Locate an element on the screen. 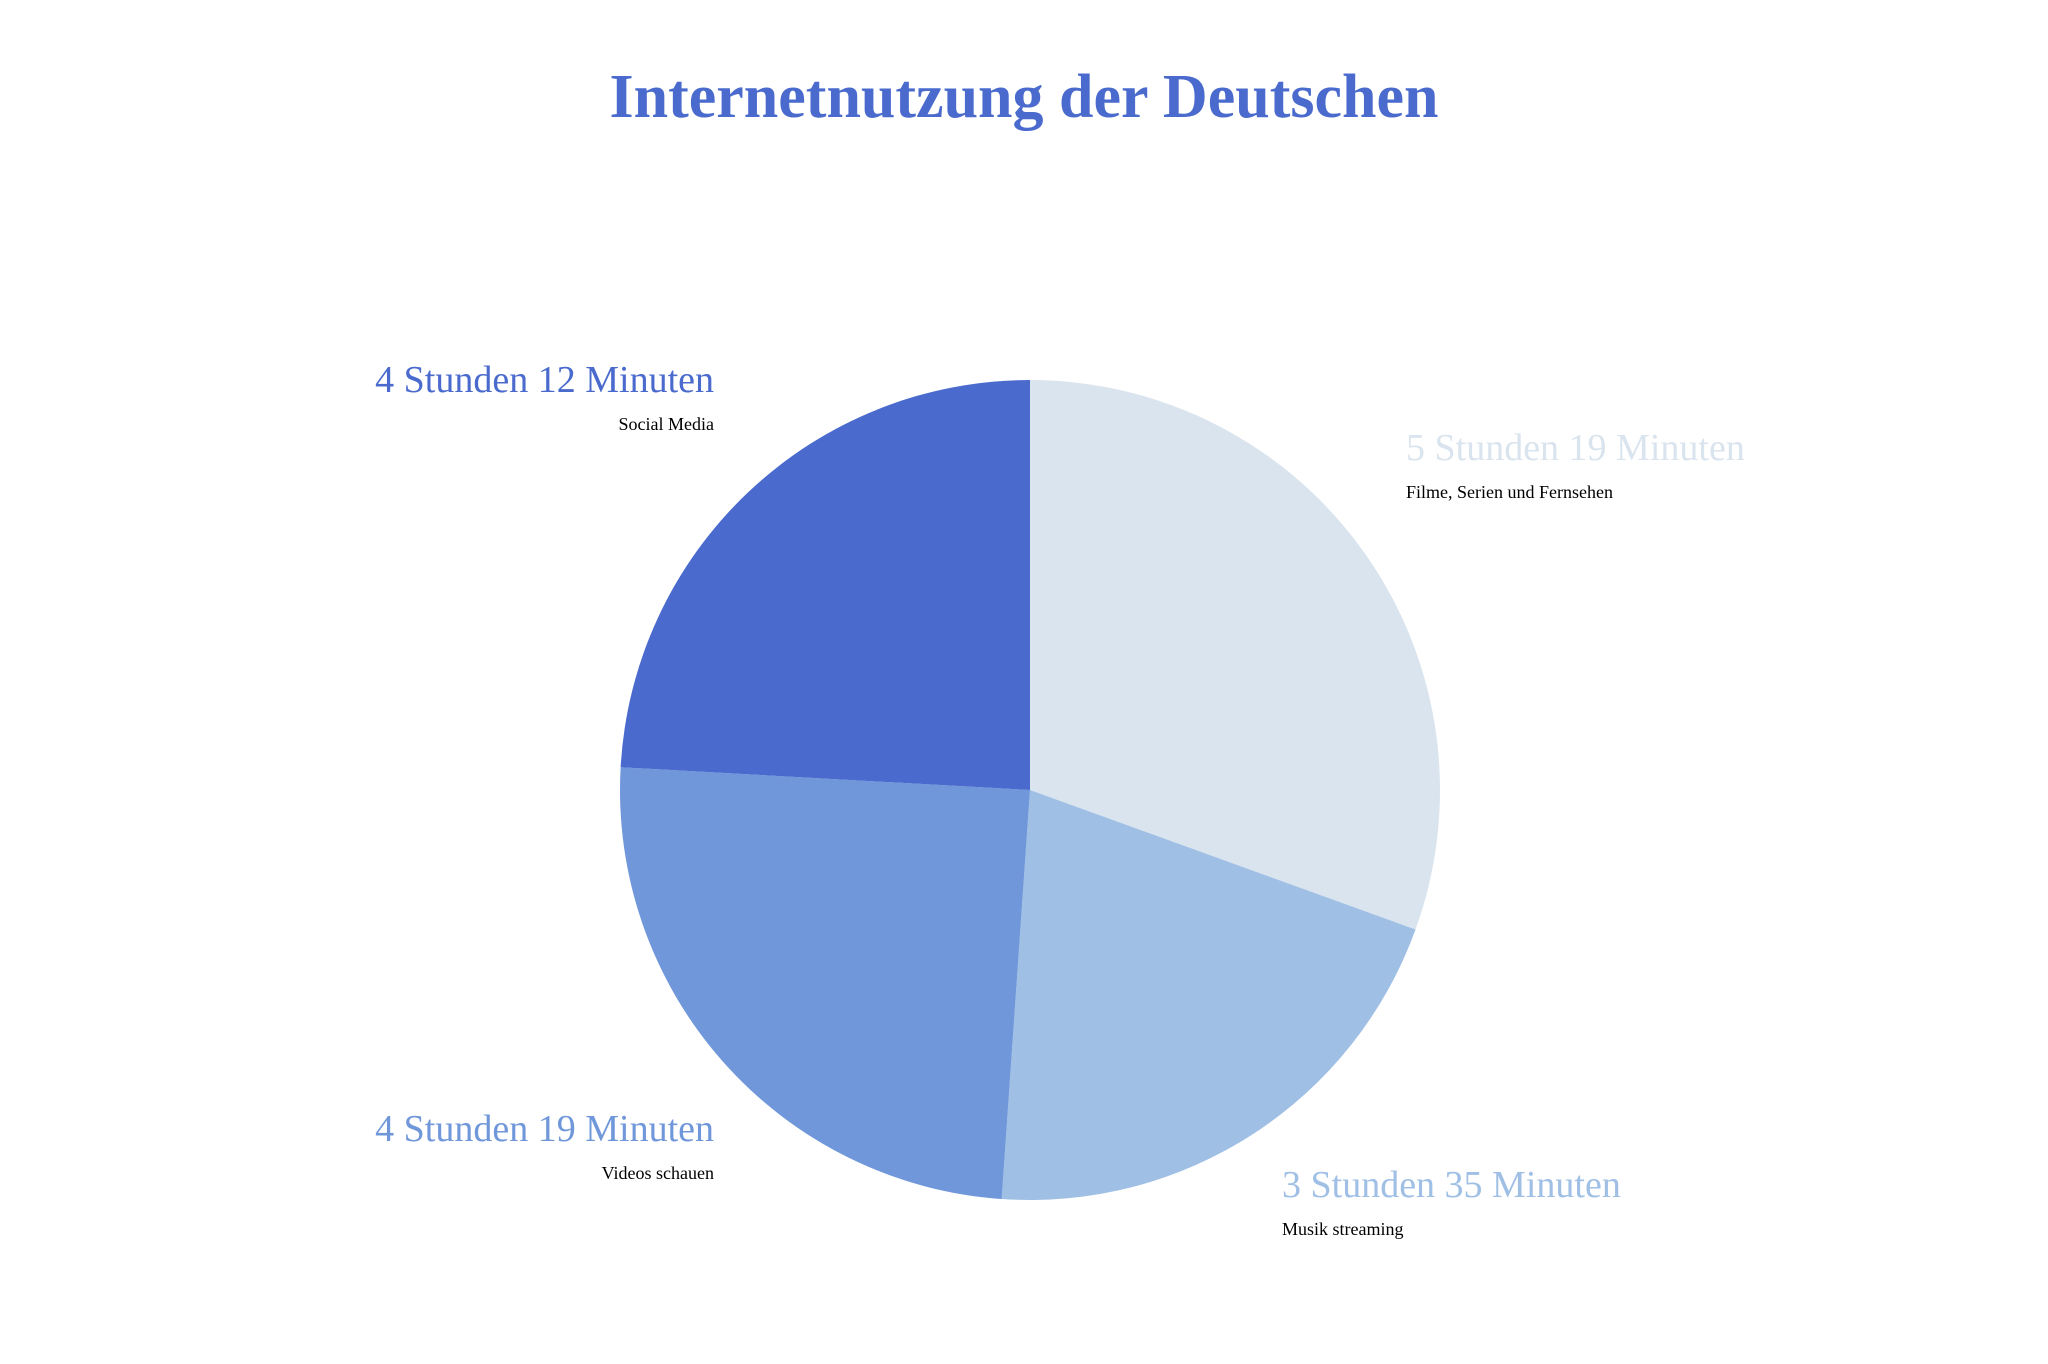  slice-label-social-media: 4 Stunden 12 Minuten Social Media is located at coordinates (504, 397).